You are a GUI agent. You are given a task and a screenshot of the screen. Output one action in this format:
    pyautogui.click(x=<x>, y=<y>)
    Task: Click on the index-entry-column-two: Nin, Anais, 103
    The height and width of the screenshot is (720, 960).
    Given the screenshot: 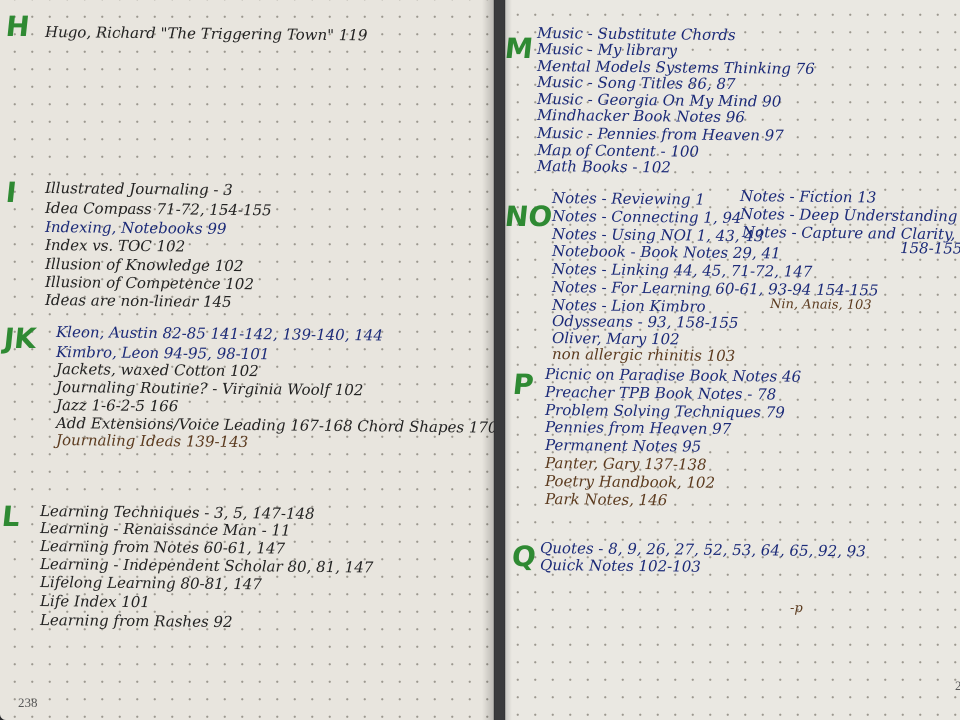 What is the action you would take?
    pyautogui.click(x=820, y=305)
    